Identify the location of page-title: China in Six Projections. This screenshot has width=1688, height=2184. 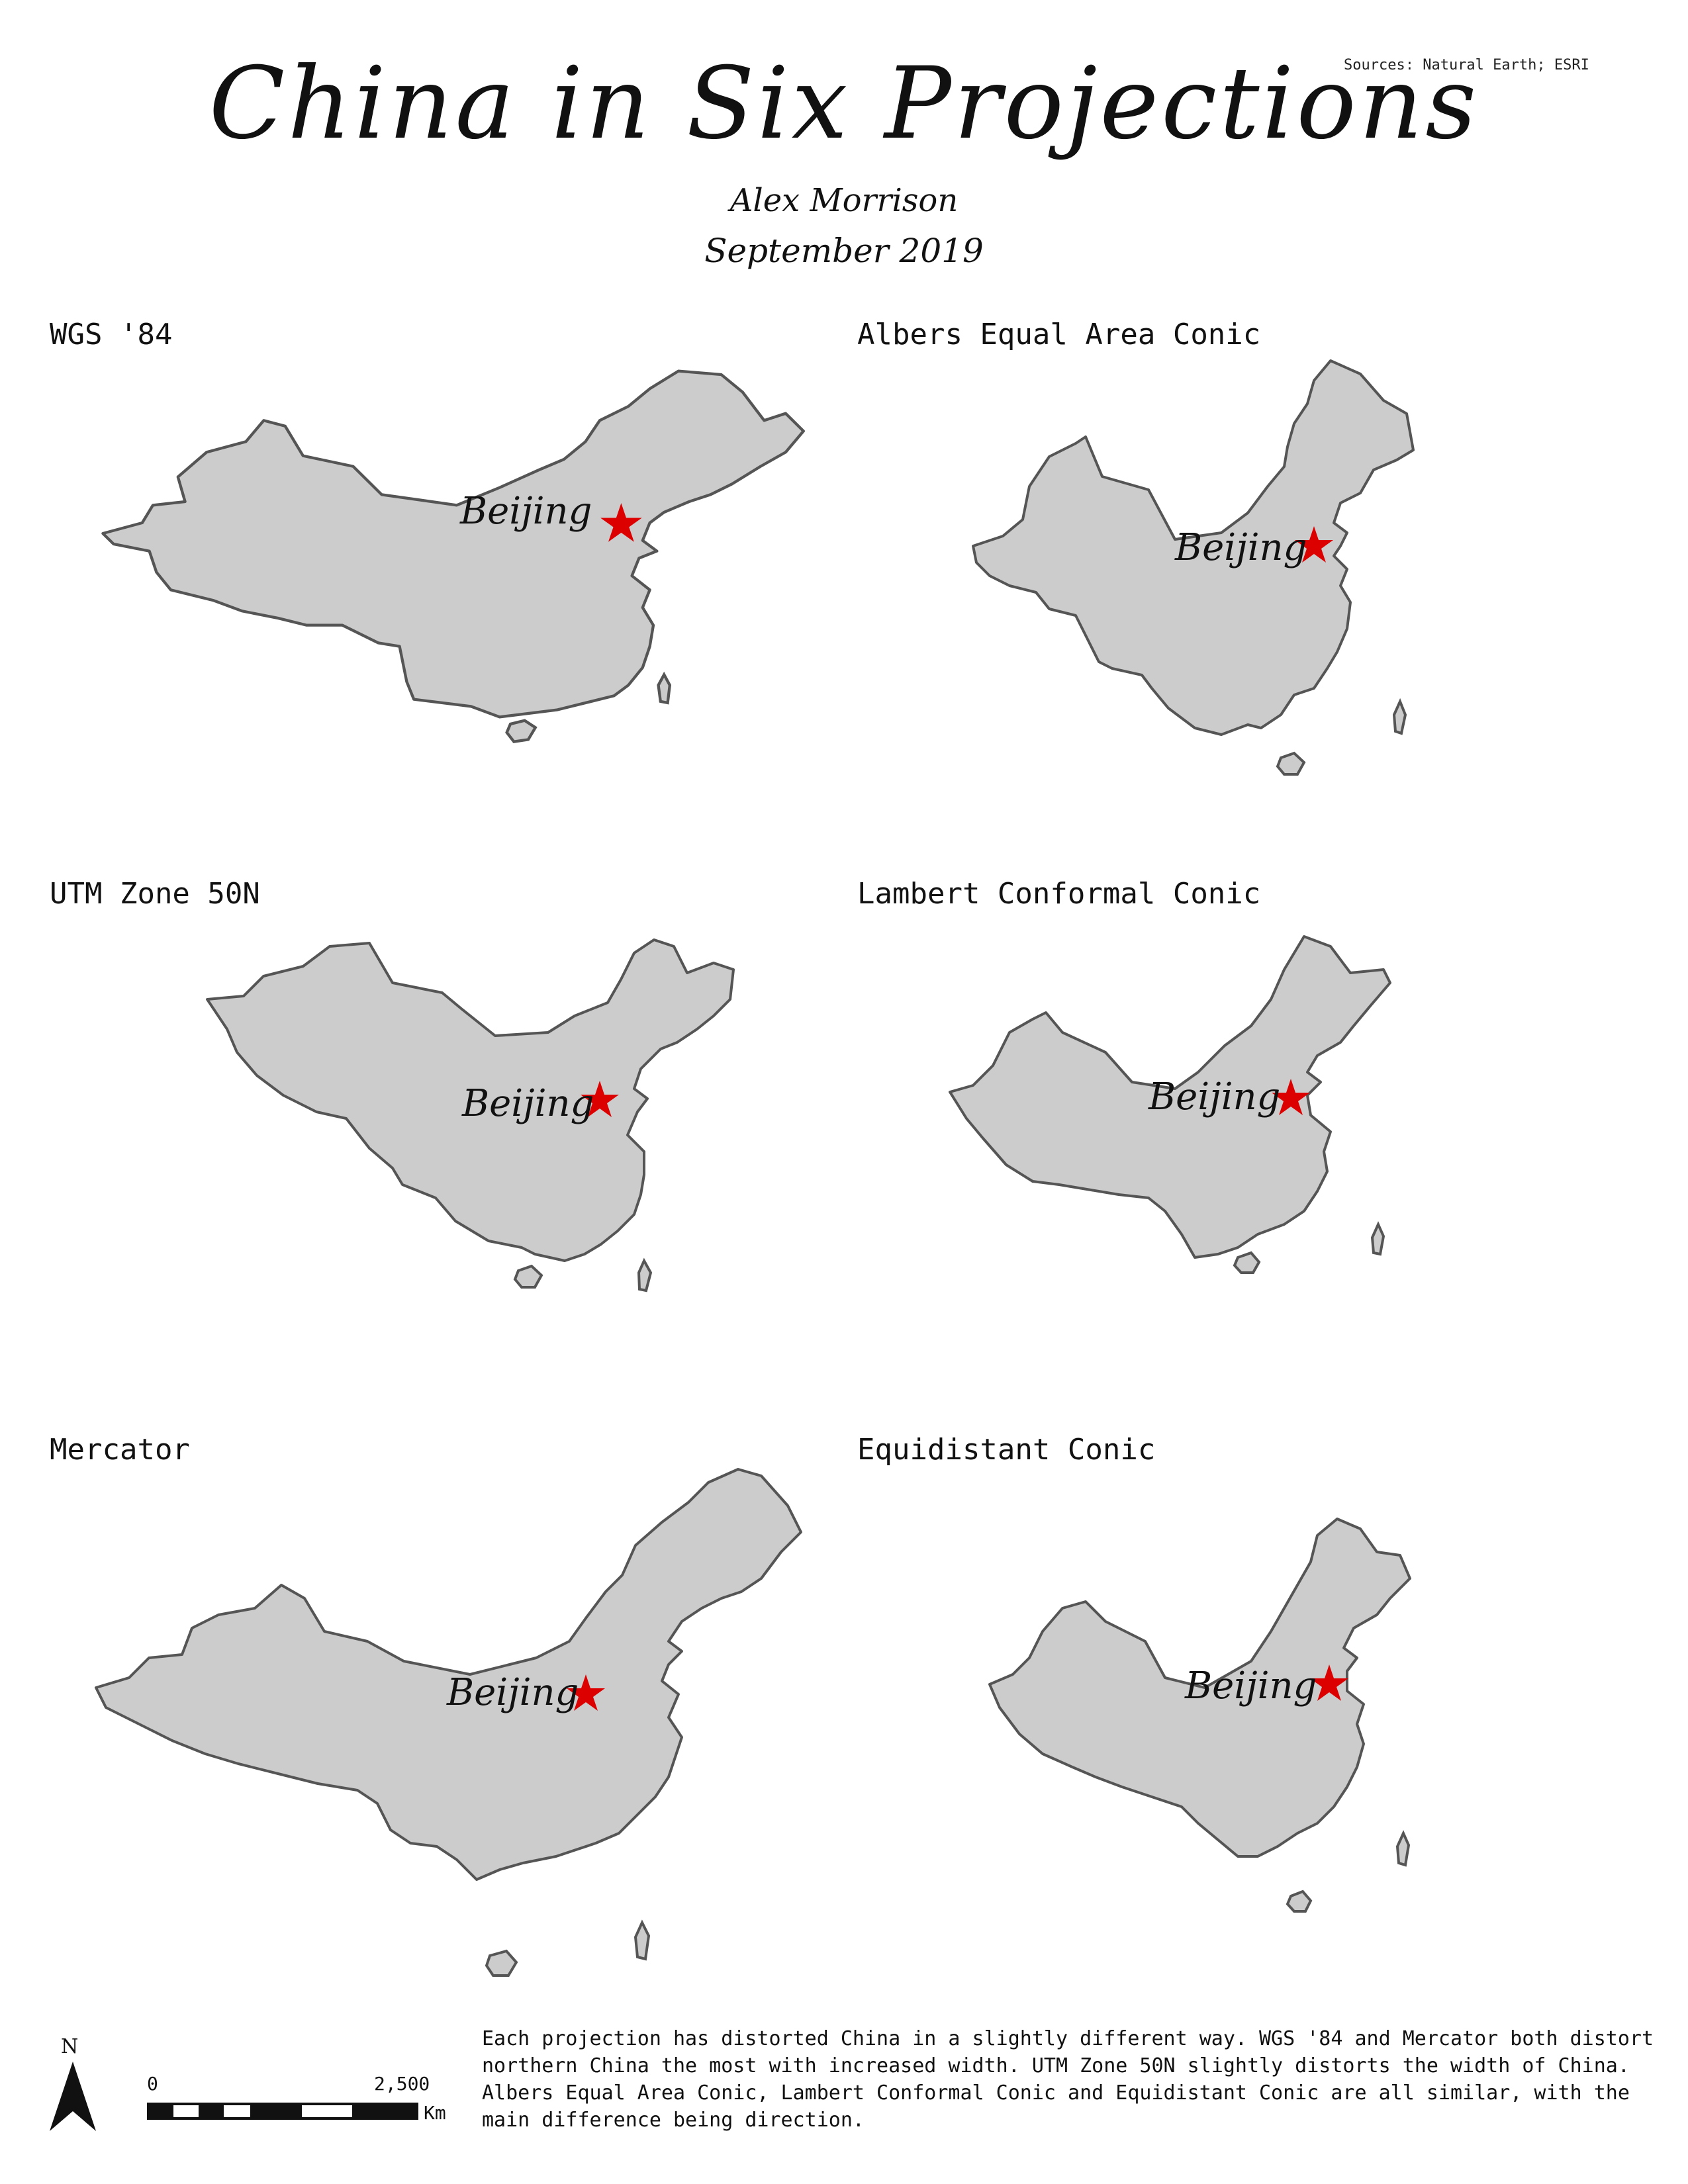
(844, 103).